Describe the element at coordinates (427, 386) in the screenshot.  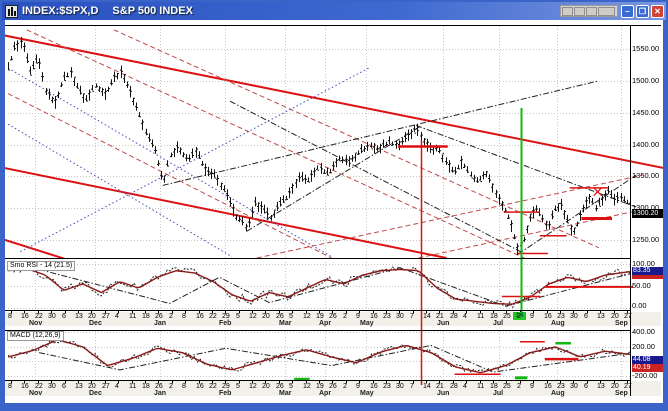
I see `date-tick-label: 14` at that location.